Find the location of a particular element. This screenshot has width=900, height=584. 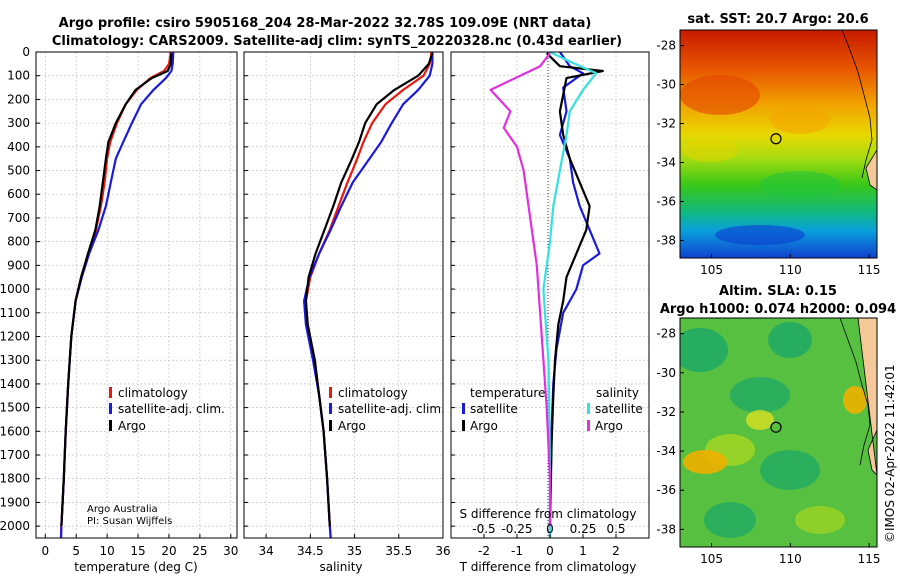

legend-mark-temp-satellite is located at coordinates (463, 408).